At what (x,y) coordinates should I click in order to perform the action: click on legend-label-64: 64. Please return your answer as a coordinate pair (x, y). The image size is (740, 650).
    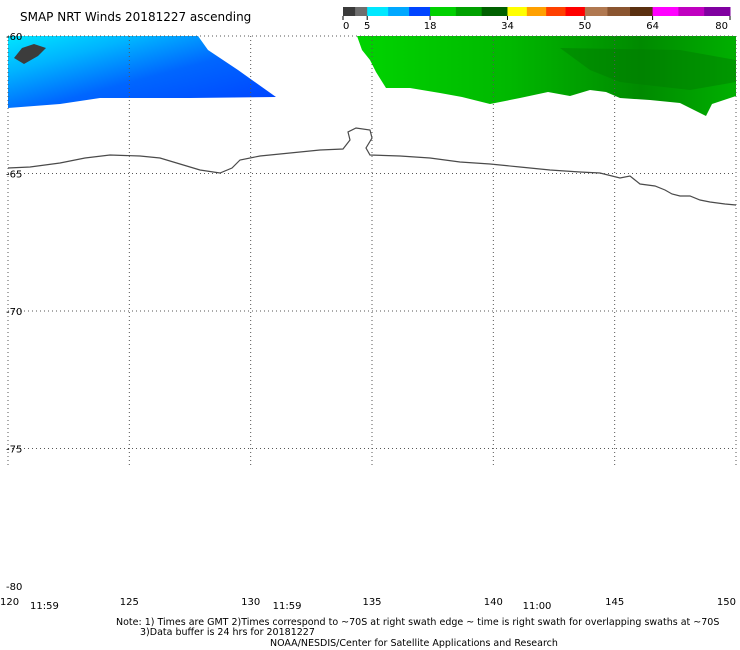
    Looking at the image, I should click on (652, 26).